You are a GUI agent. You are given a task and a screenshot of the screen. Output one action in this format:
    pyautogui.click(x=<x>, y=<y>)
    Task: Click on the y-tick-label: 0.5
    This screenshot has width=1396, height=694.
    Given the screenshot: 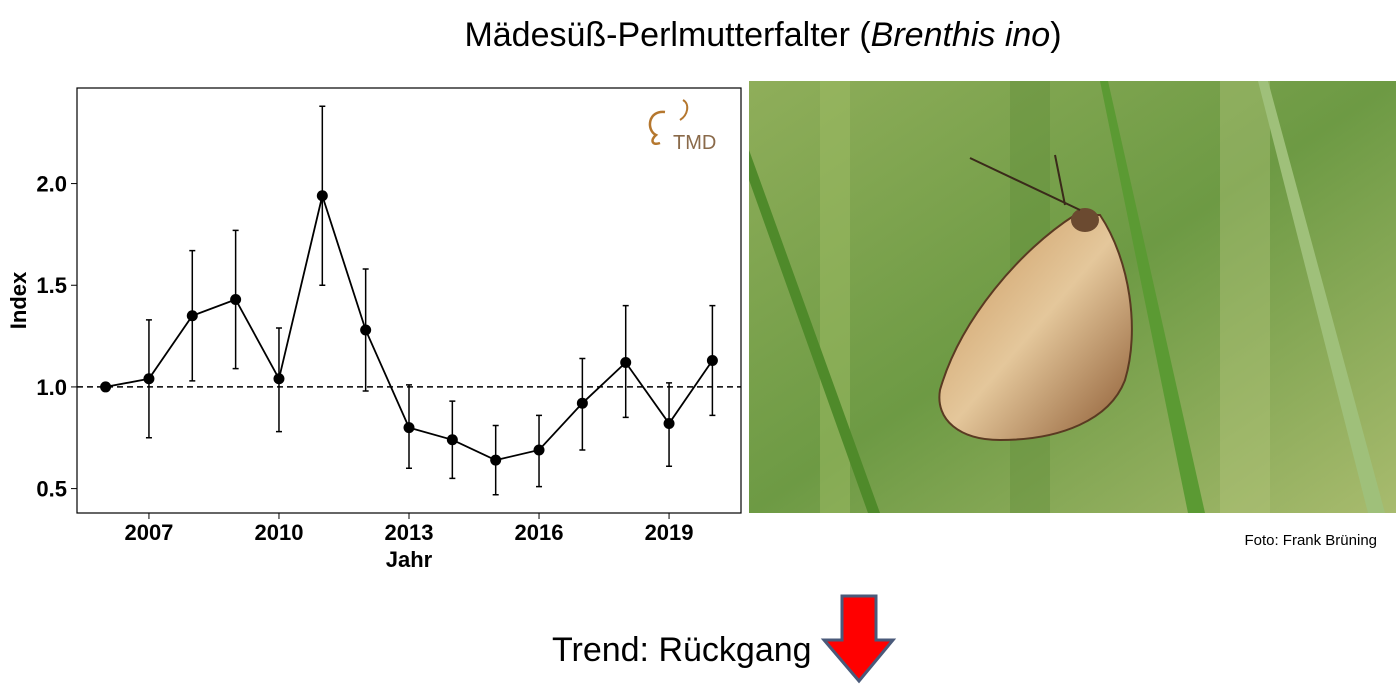 What is the action you would take?
    pyautogui.click(x=51, y=489)
    